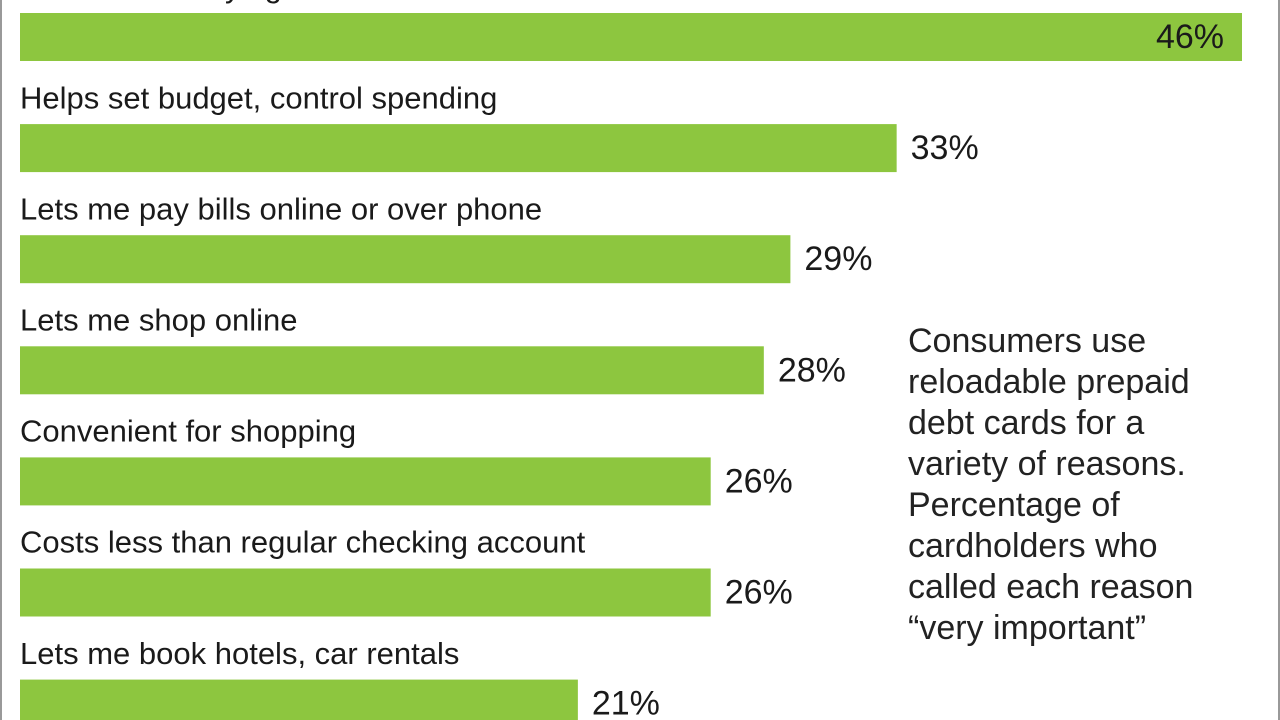 The height and width of the screenshot is (720, 1280). I want to click on value-label: 21%, so click(626, 702).